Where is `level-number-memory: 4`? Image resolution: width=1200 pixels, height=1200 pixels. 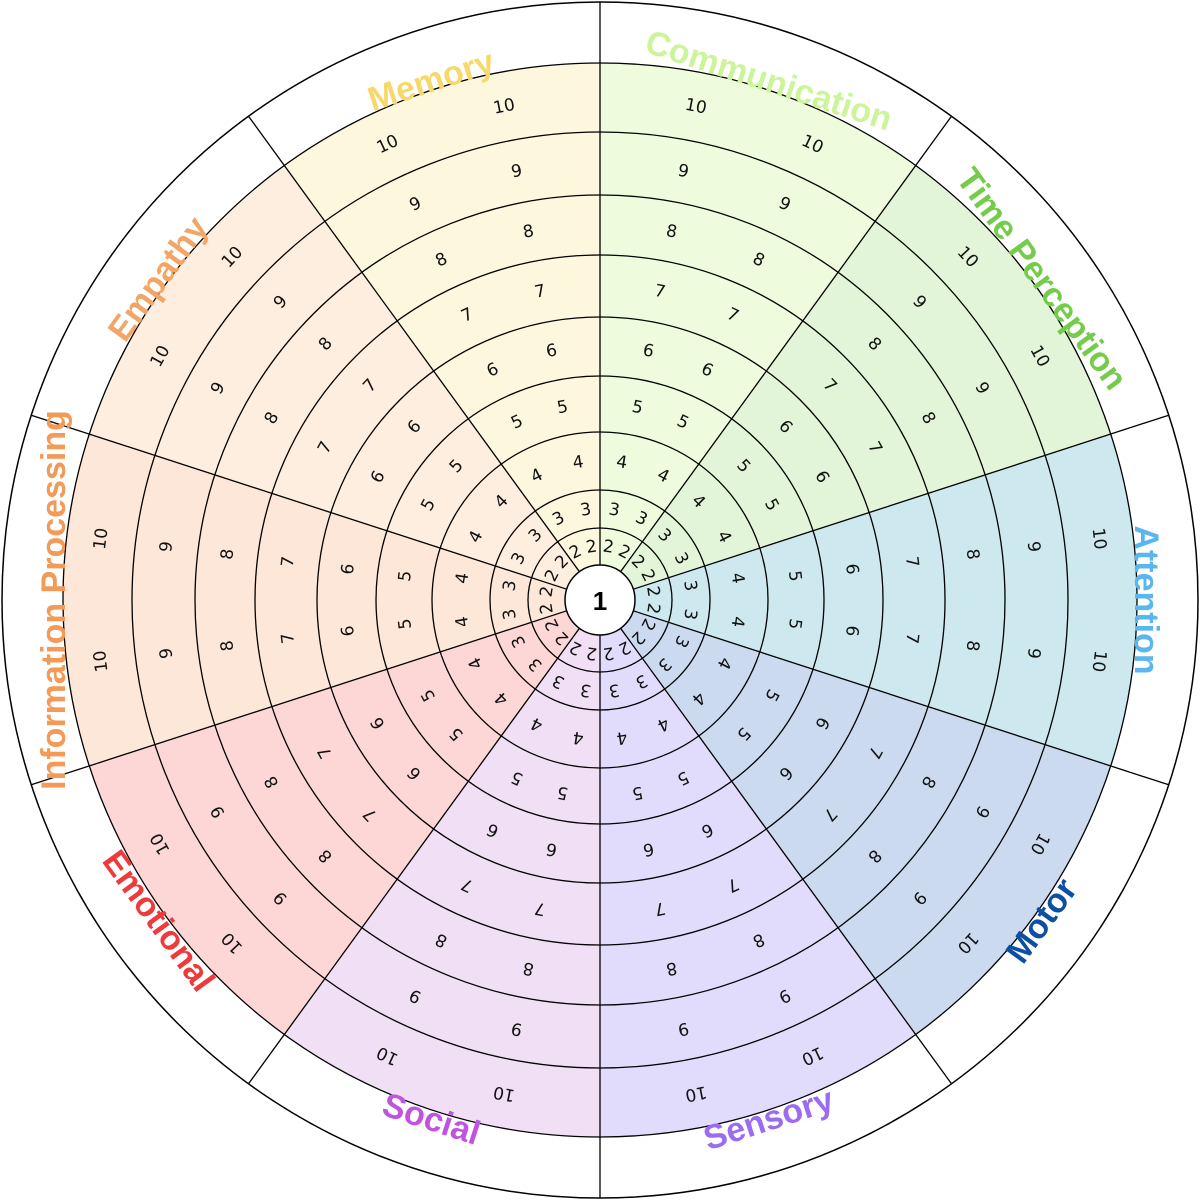
level-number-memory: 4 is located at coordinates (578, 462).